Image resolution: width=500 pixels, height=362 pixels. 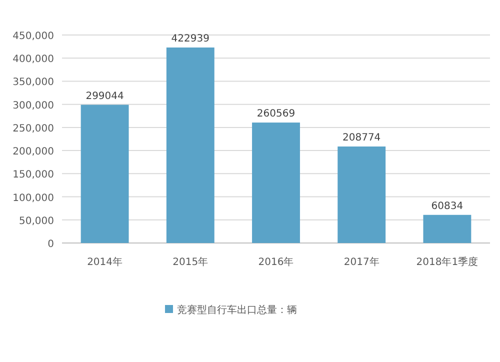 I want to click on y-tick-label: 150,000, so click(x=33, y=175).